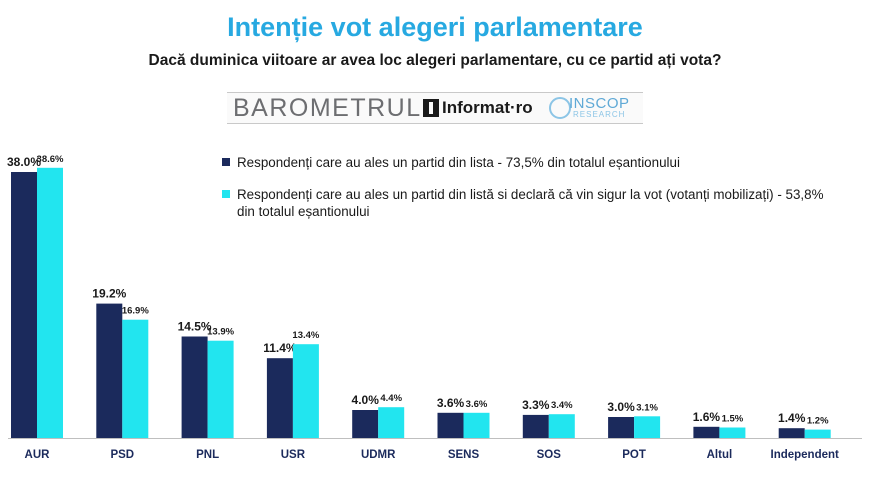  Describe the element at coordinates (207, 455) in the screenshot. I see `x-tick-label-pnl: PNL` at that location.